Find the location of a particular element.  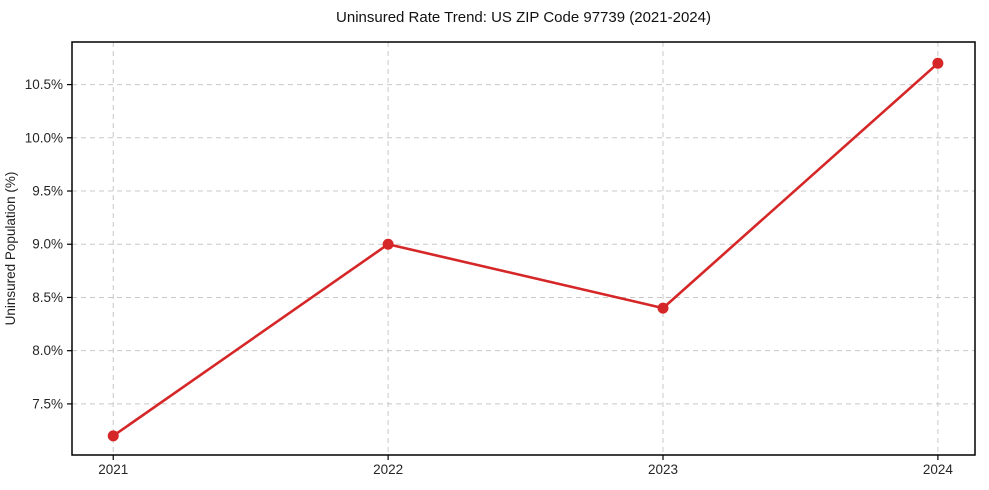

y-tick-label: 7.5% is located at coordinates (47, 403).